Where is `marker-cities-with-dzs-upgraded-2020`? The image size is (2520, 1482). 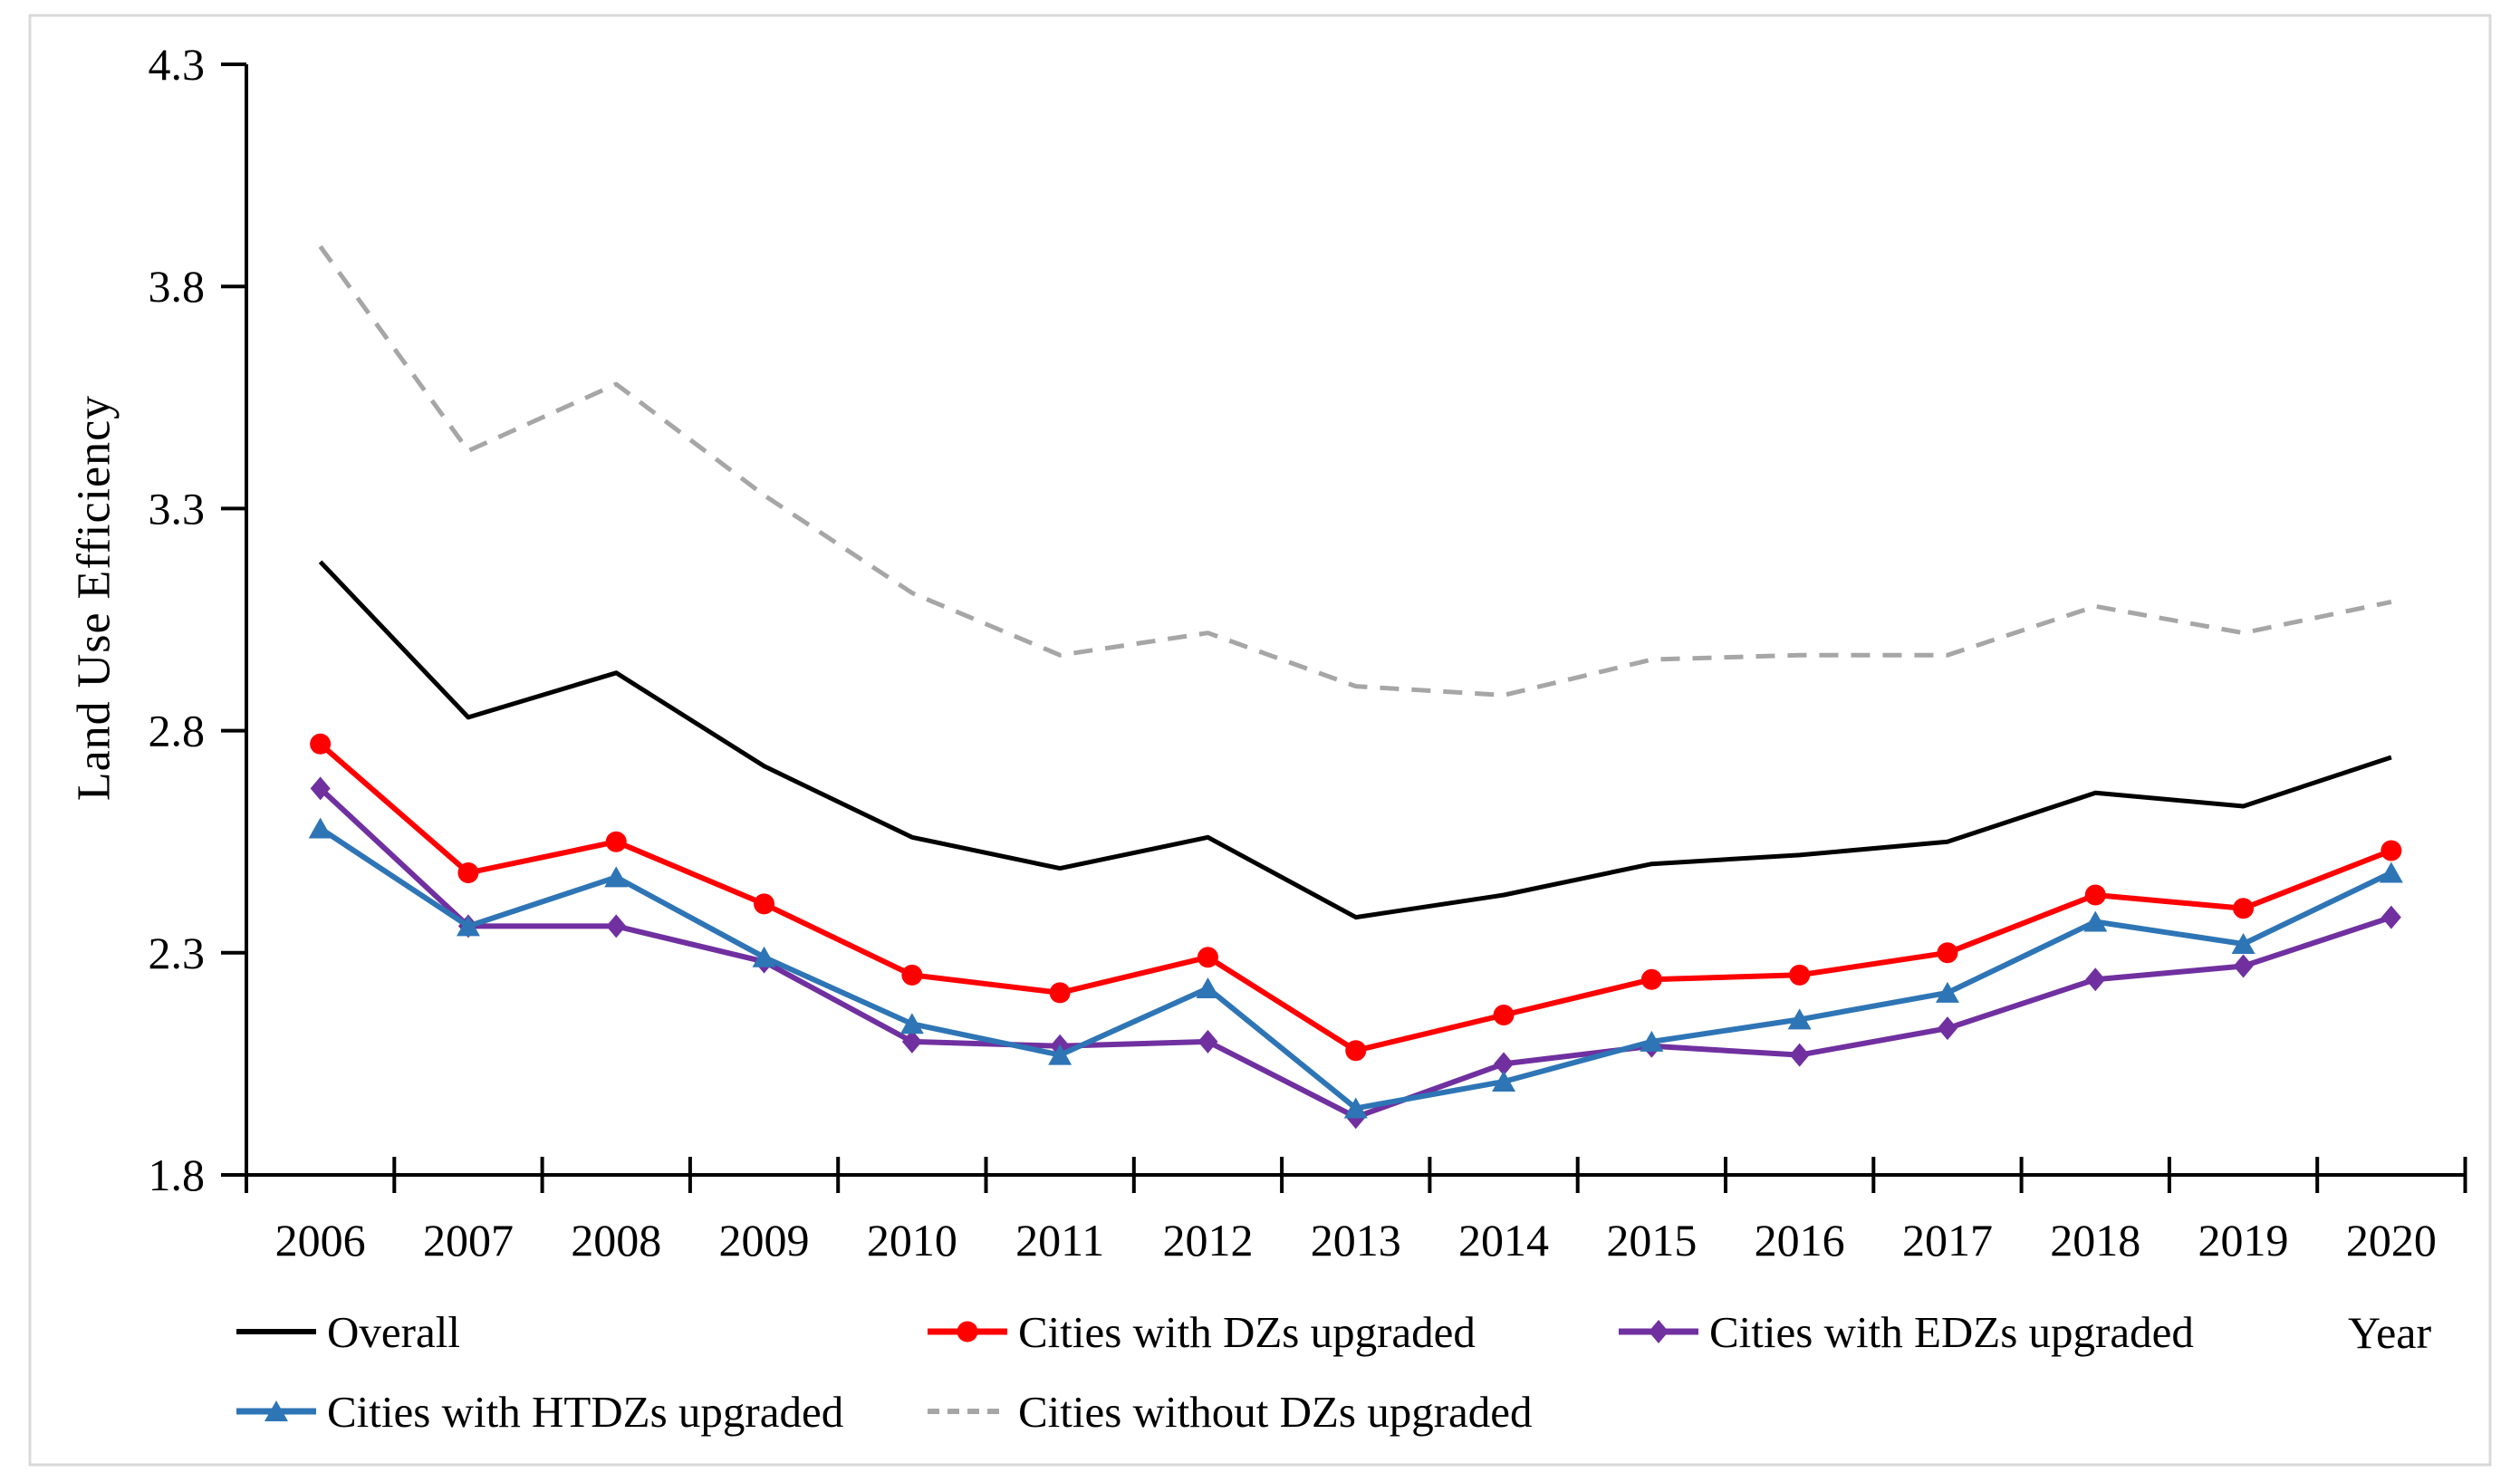
marker-cities-with-dzs-upgraded-2020 is located at coordinates (2391, 850).